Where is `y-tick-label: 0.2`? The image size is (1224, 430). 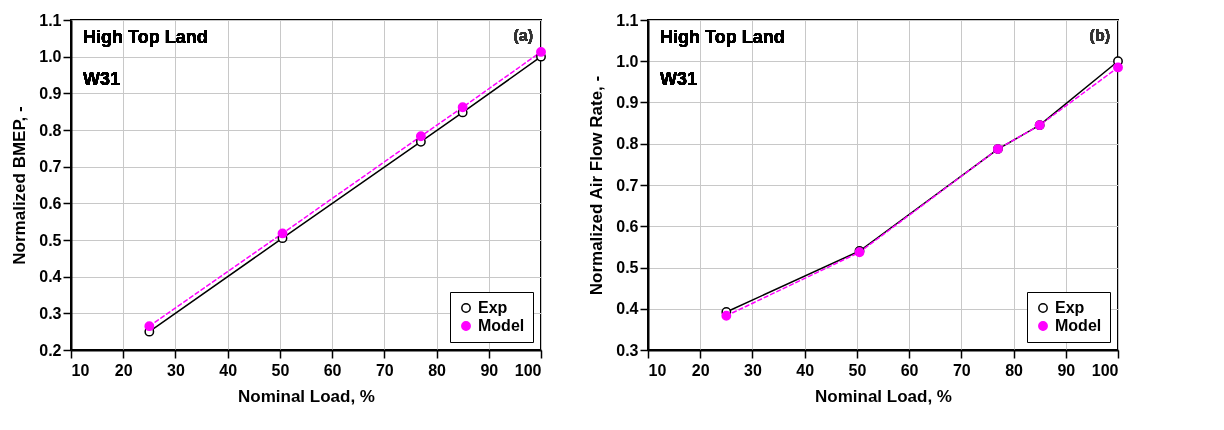
y-tick-label: 0.2 is located at coordinates (50, 350).